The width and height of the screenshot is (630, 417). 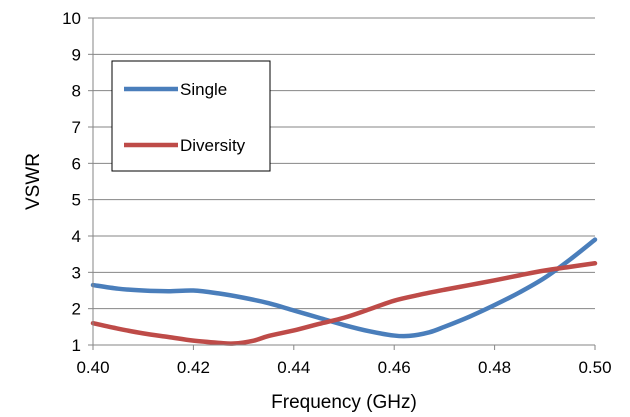 What do you see at coordinates (76, 127) in the screenshot?
I see `y-tick-label: 7` at bounding box center [76, 127].